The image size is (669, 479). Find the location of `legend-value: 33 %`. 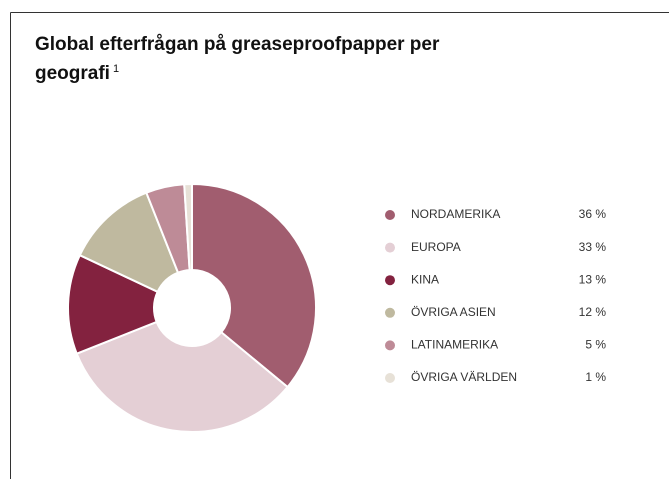

legend-value: 33 % is located at coordinates (593, 247).